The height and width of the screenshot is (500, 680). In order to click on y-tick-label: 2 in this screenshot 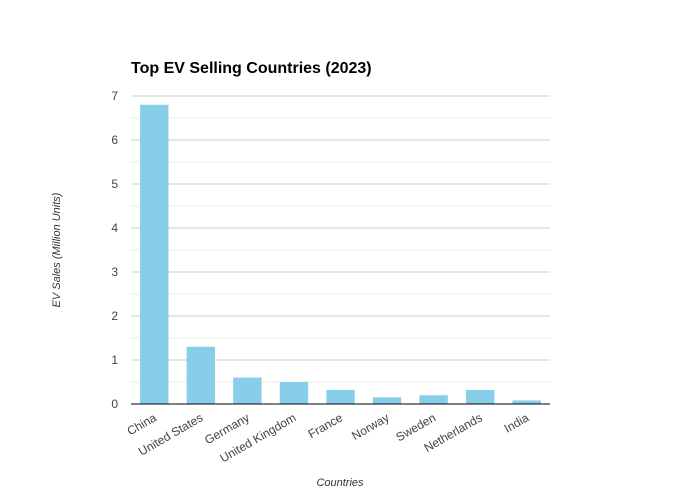, I will do `click(114, 316)`.